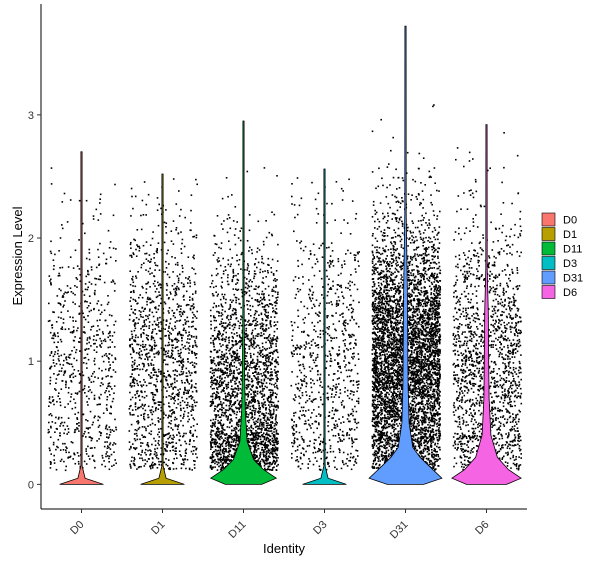 The width and height of the screenshot is (600, 568). Describe the element at coordinates (31, 116) in the screenshot. I see `y-tick-label: 3` at that location.